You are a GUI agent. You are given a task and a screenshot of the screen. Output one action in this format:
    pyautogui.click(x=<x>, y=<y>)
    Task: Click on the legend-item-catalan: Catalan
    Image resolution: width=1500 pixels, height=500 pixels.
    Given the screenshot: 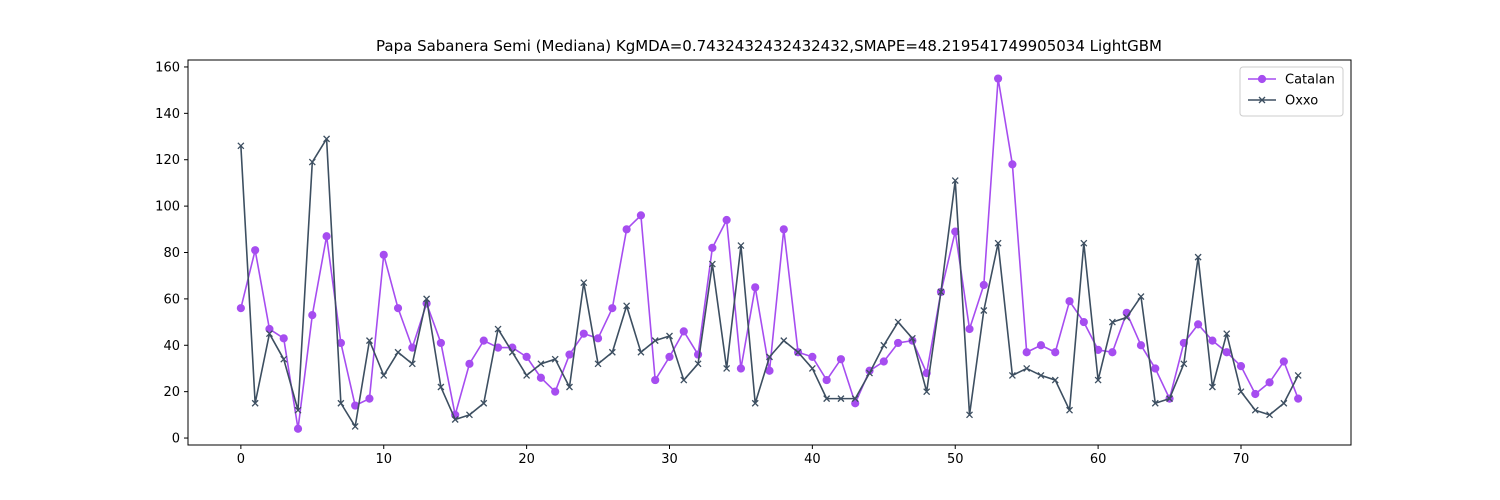 What is the action you would take?
    pyautogui.click(x=1291, y=80)
    